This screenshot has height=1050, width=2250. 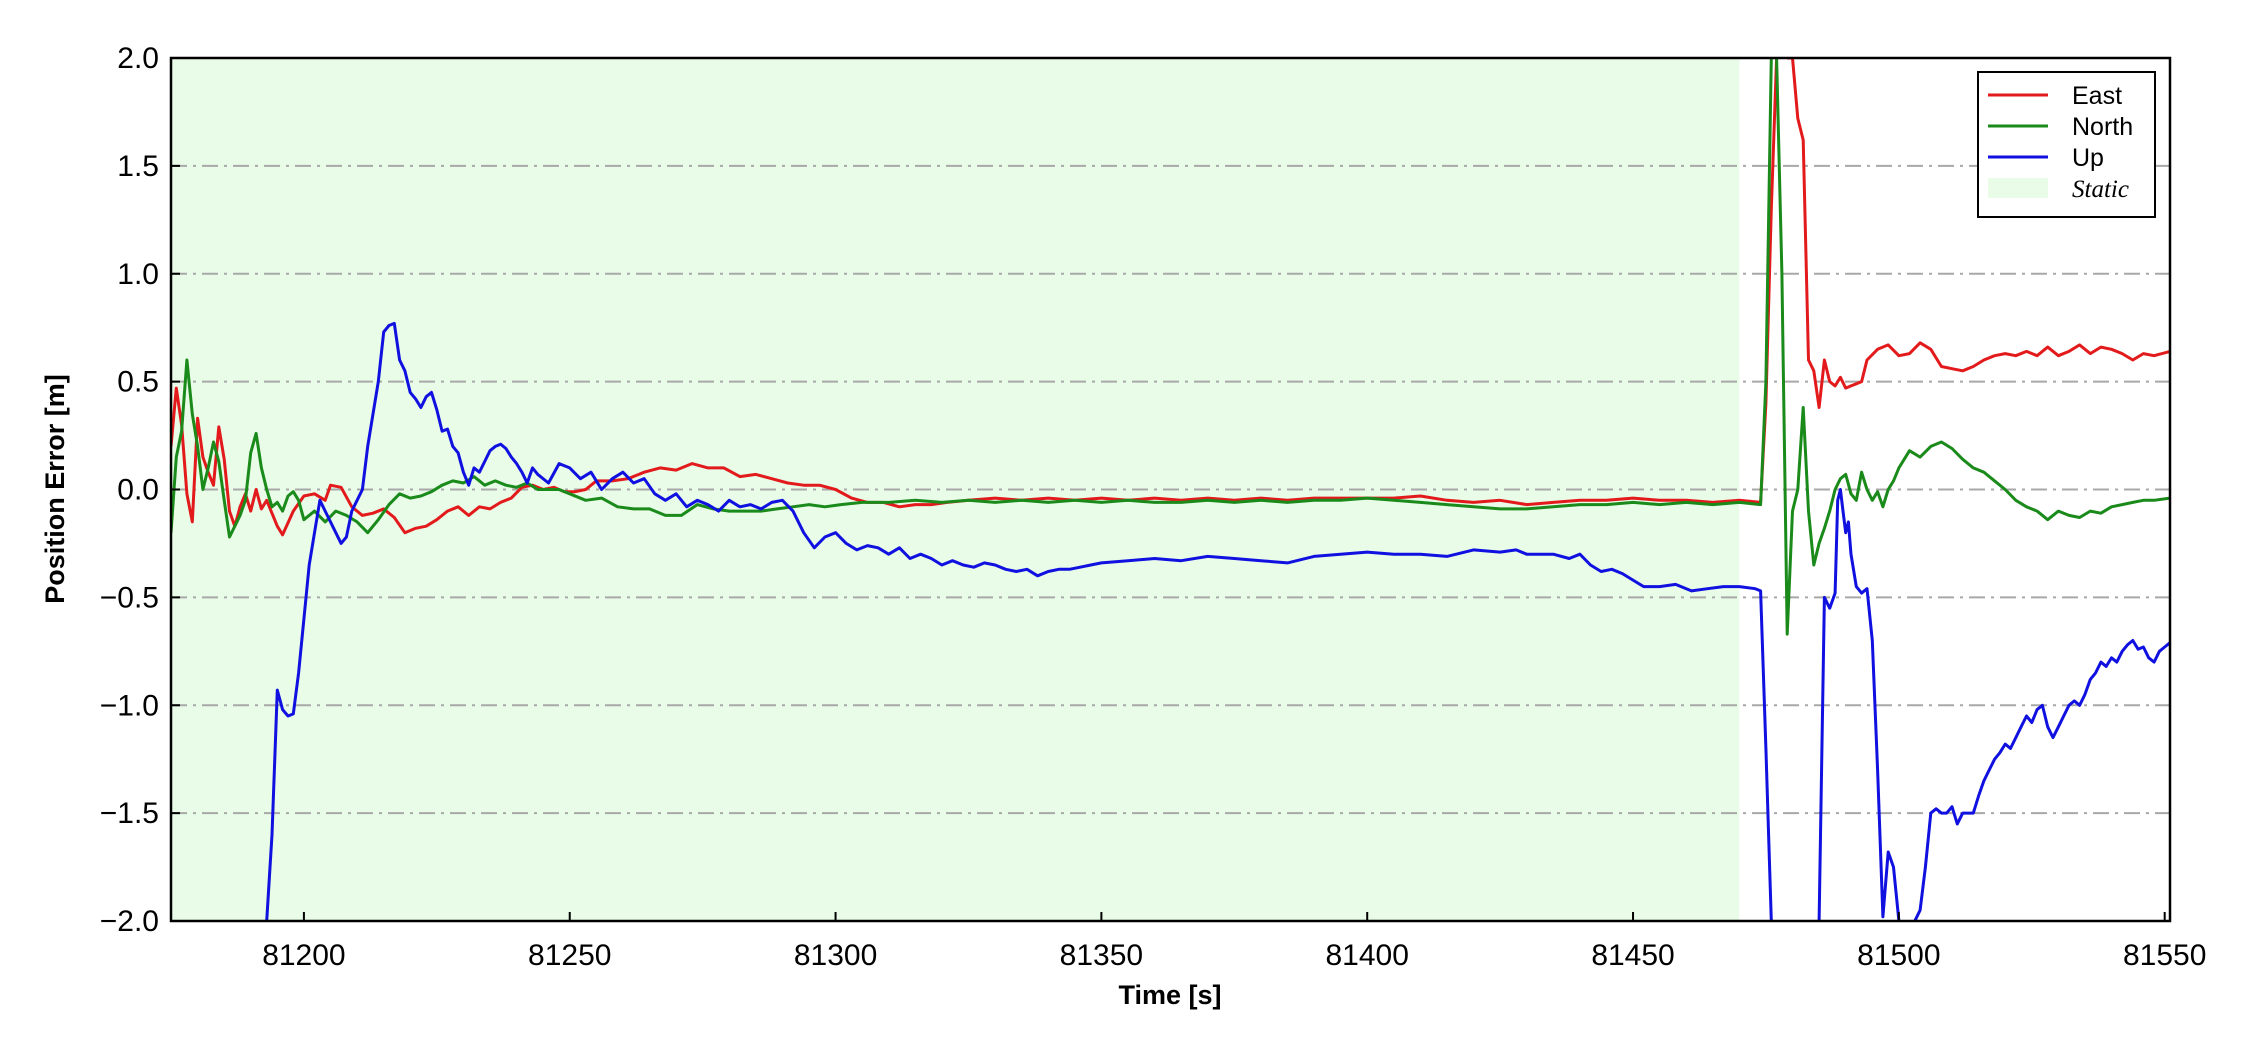 What do you see at coordinates (138, 58) in the screenshot?
I see `y-tick-label: 2.0` at bounding box center [138, 58].